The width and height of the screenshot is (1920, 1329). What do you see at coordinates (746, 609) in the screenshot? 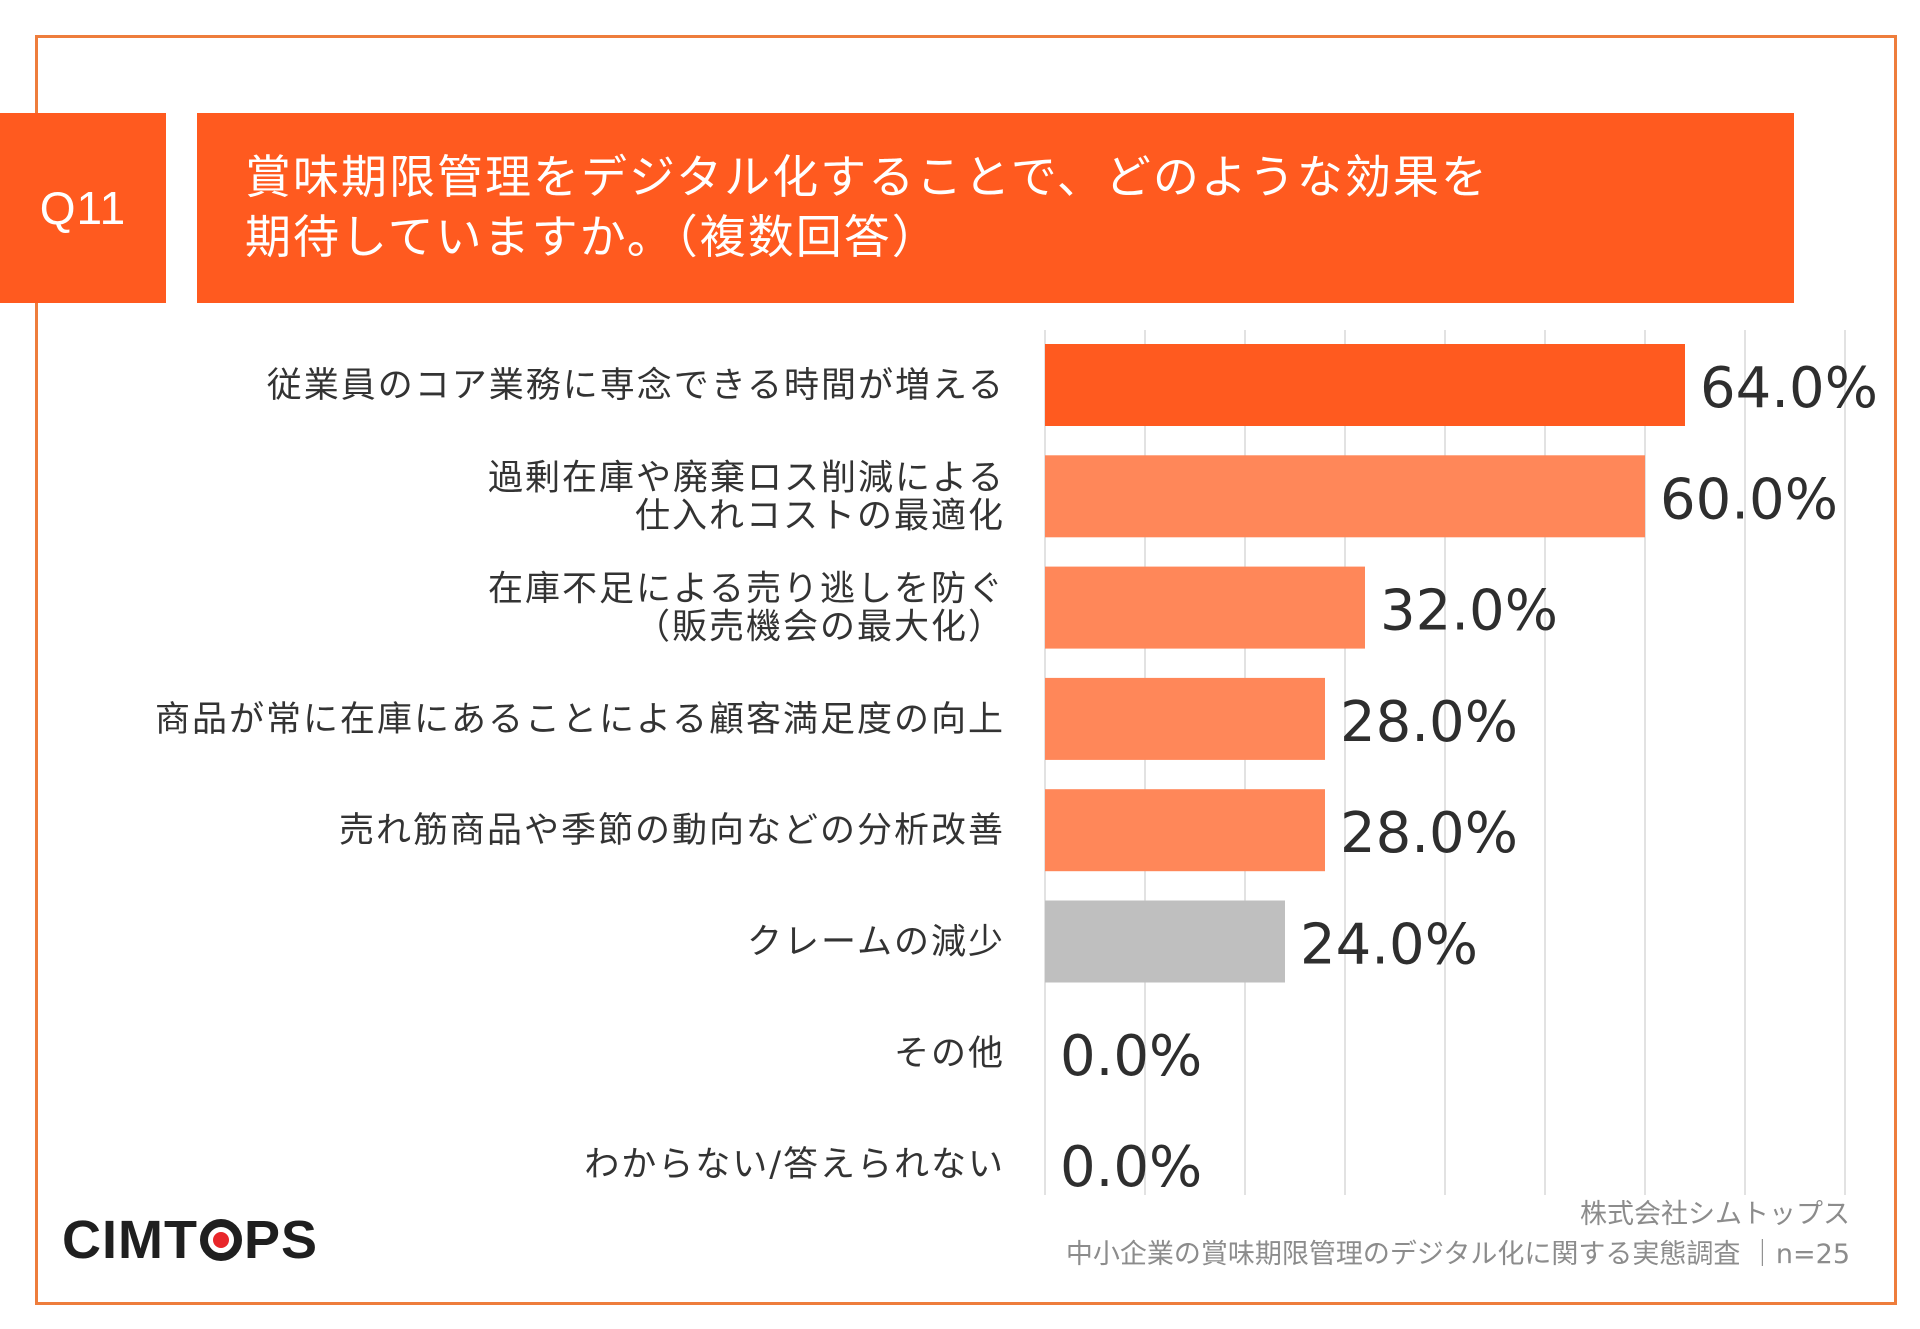
I see `category-label: 在庫不足による売り逃しを防ぐ（販売機会の最大化）` at bounding box center [746, 609].